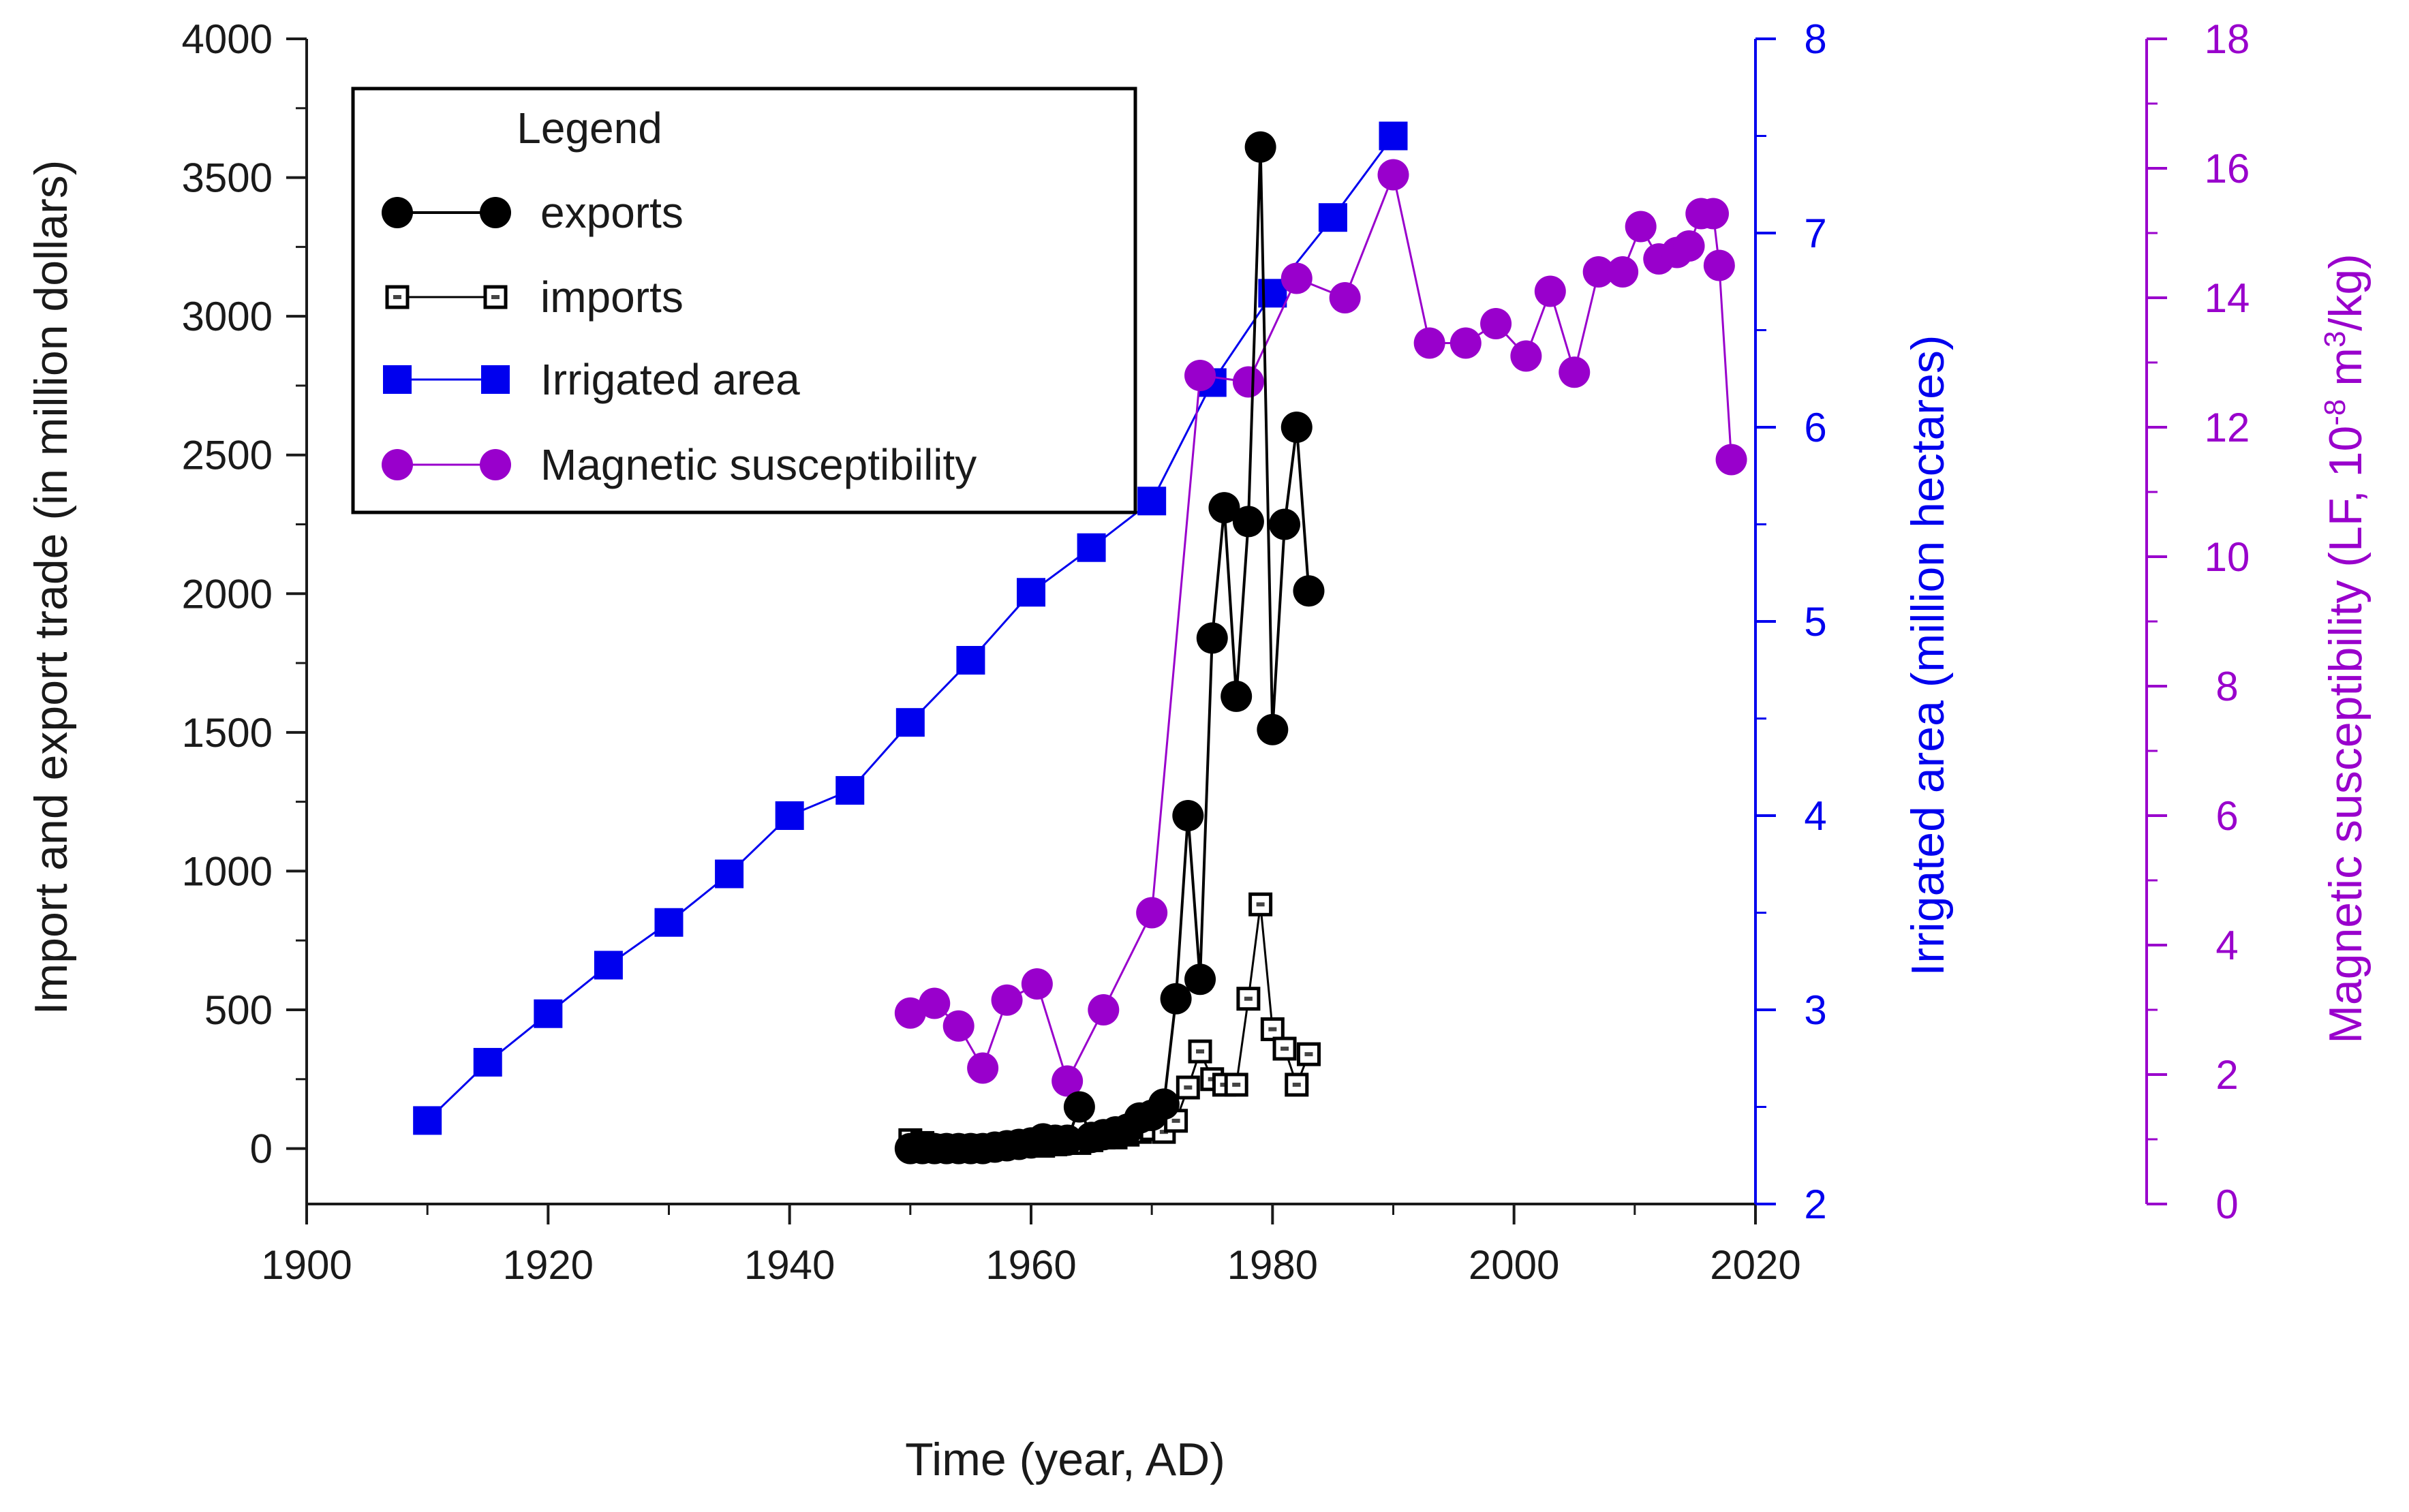 The width and height of the screenshot is (2409, 1512). I want to click on import-marker-frame, so click(1248, 999).